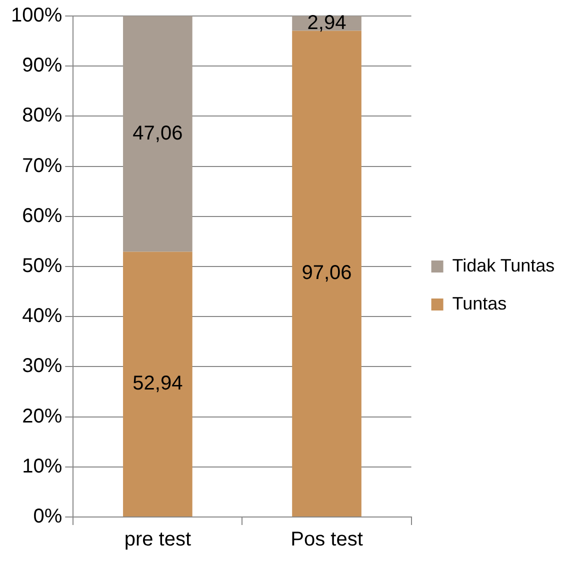 This screenshot has width=569, height=563. I want to click on x-tick-label: Pos test, so click(327, 539).